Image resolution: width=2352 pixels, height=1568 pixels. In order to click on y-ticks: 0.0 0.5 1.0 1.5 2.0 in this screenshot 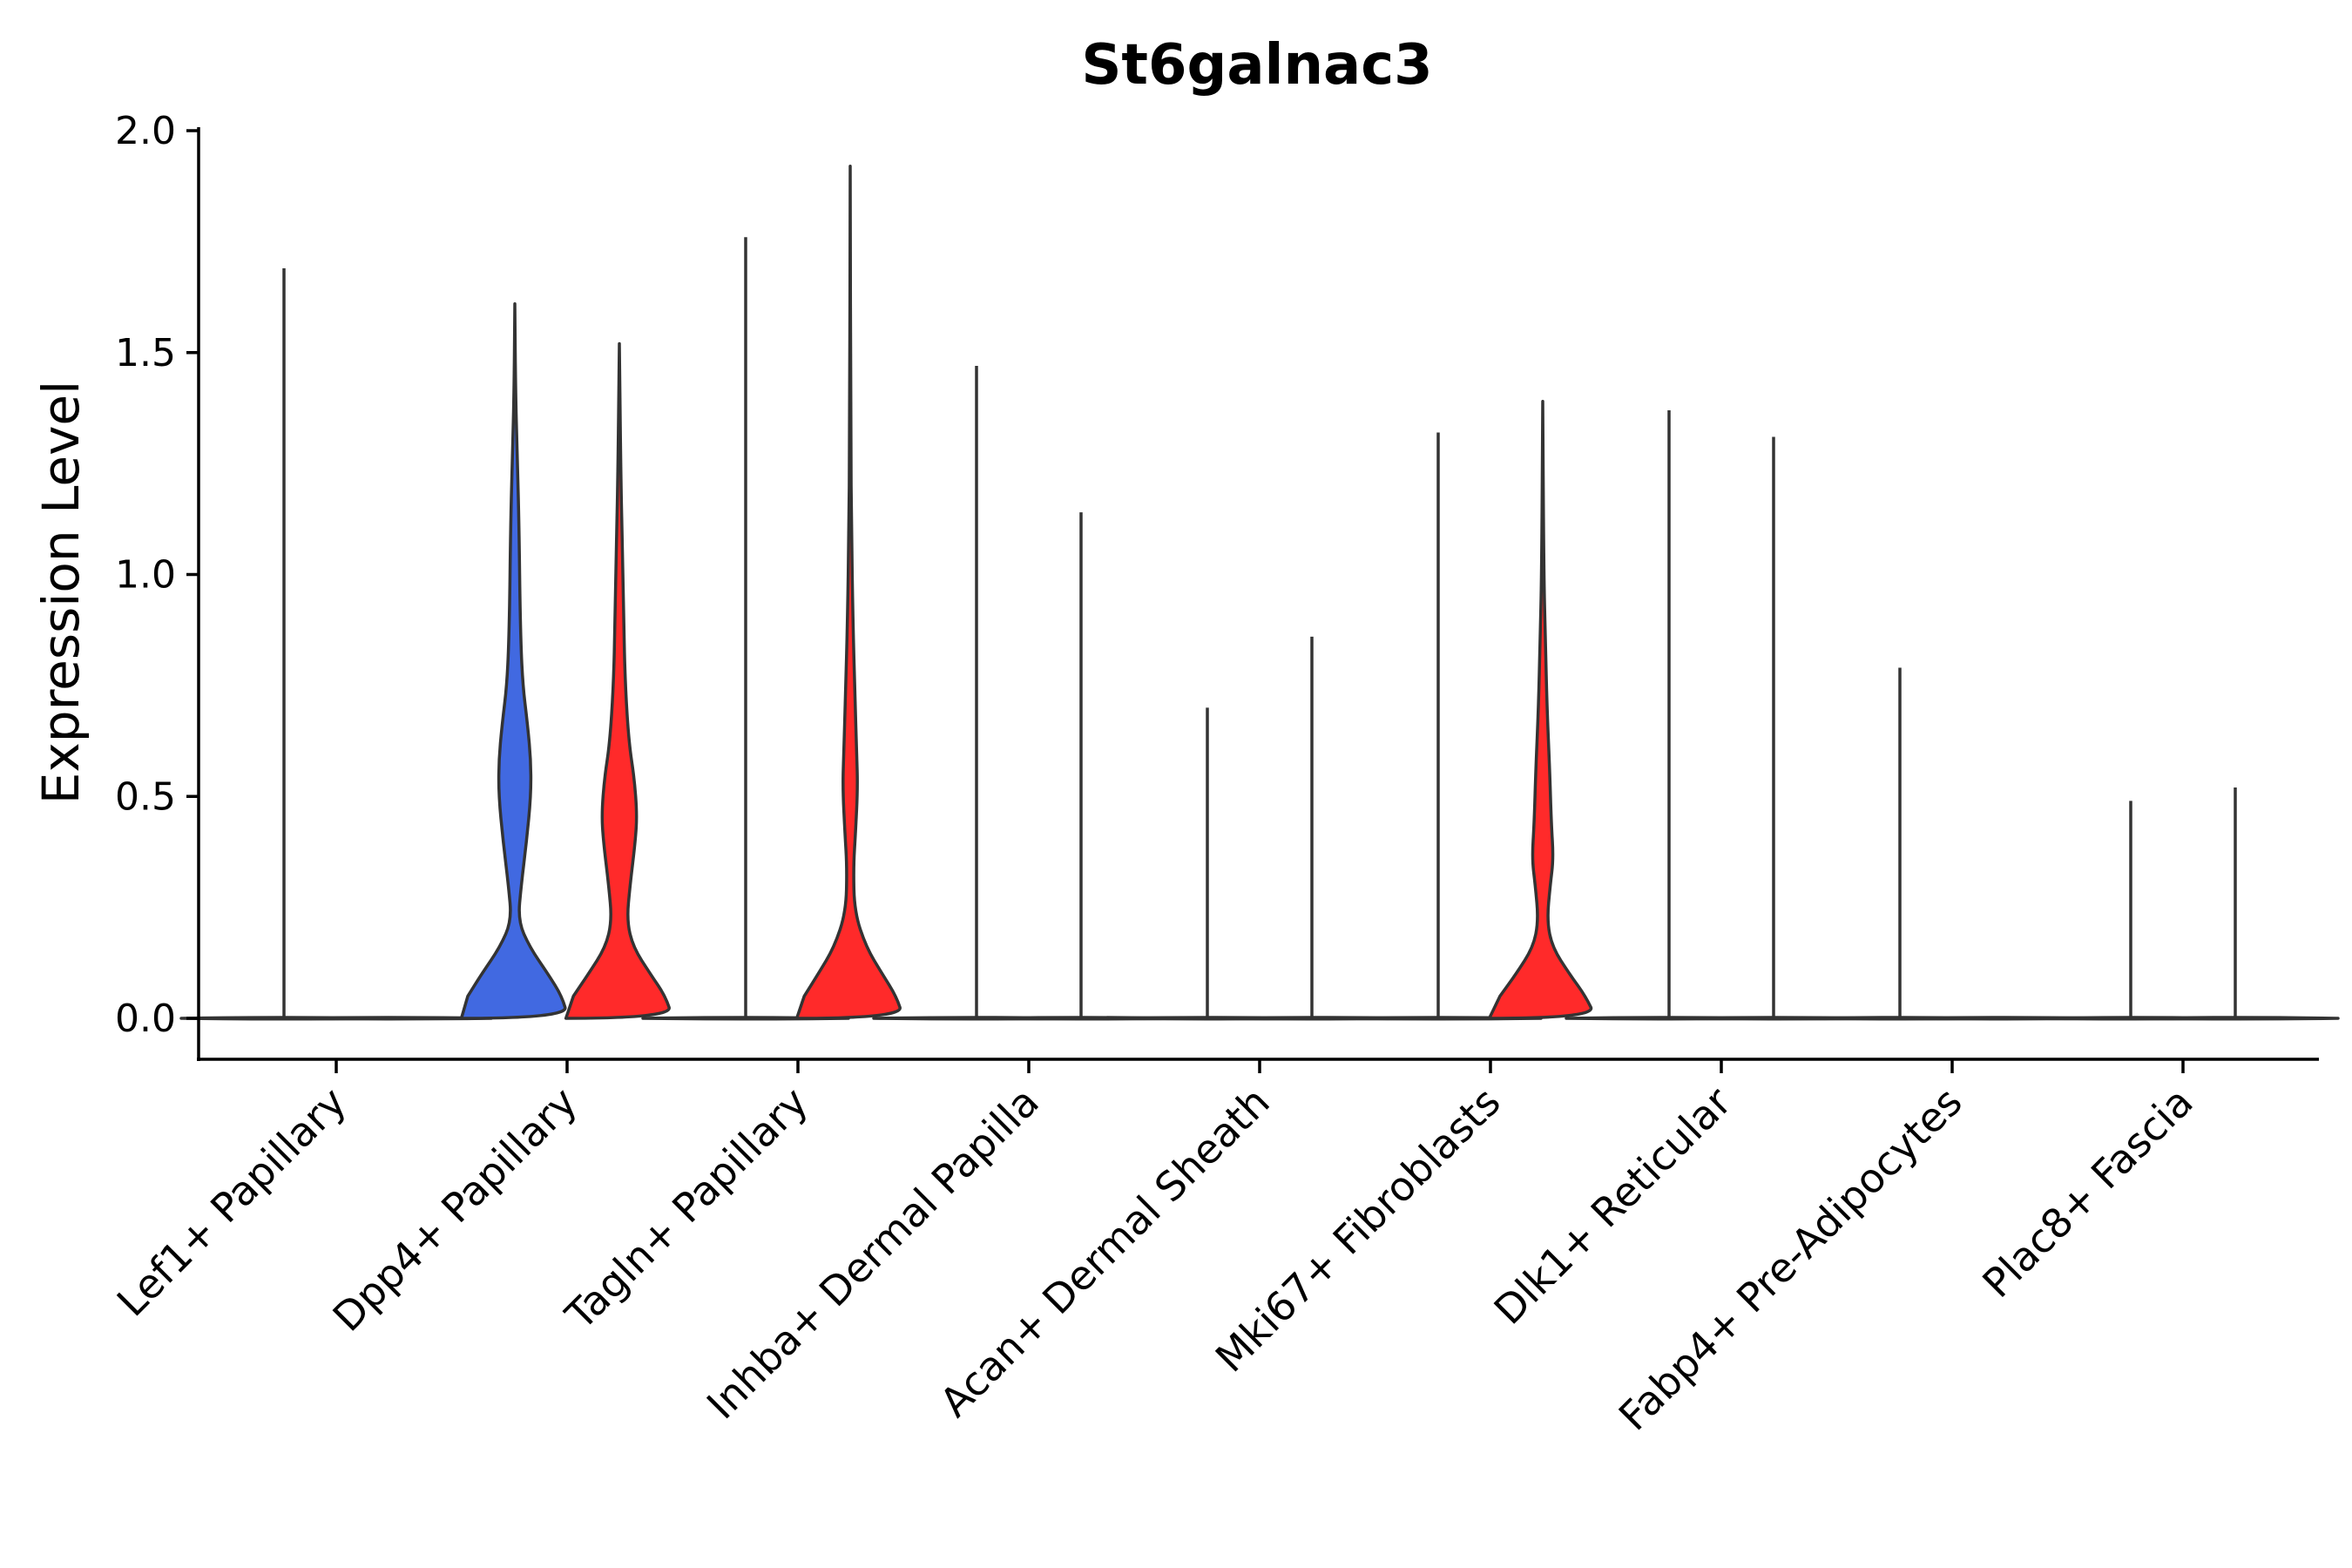, I will do `click(157, 575)`.